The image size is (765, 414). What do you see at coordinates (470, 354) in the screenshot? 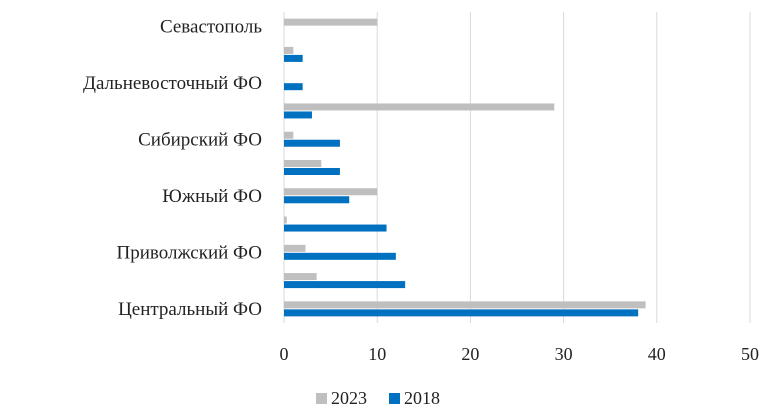
I see `x-tick-label: 20` at bounding box center [470, 354].